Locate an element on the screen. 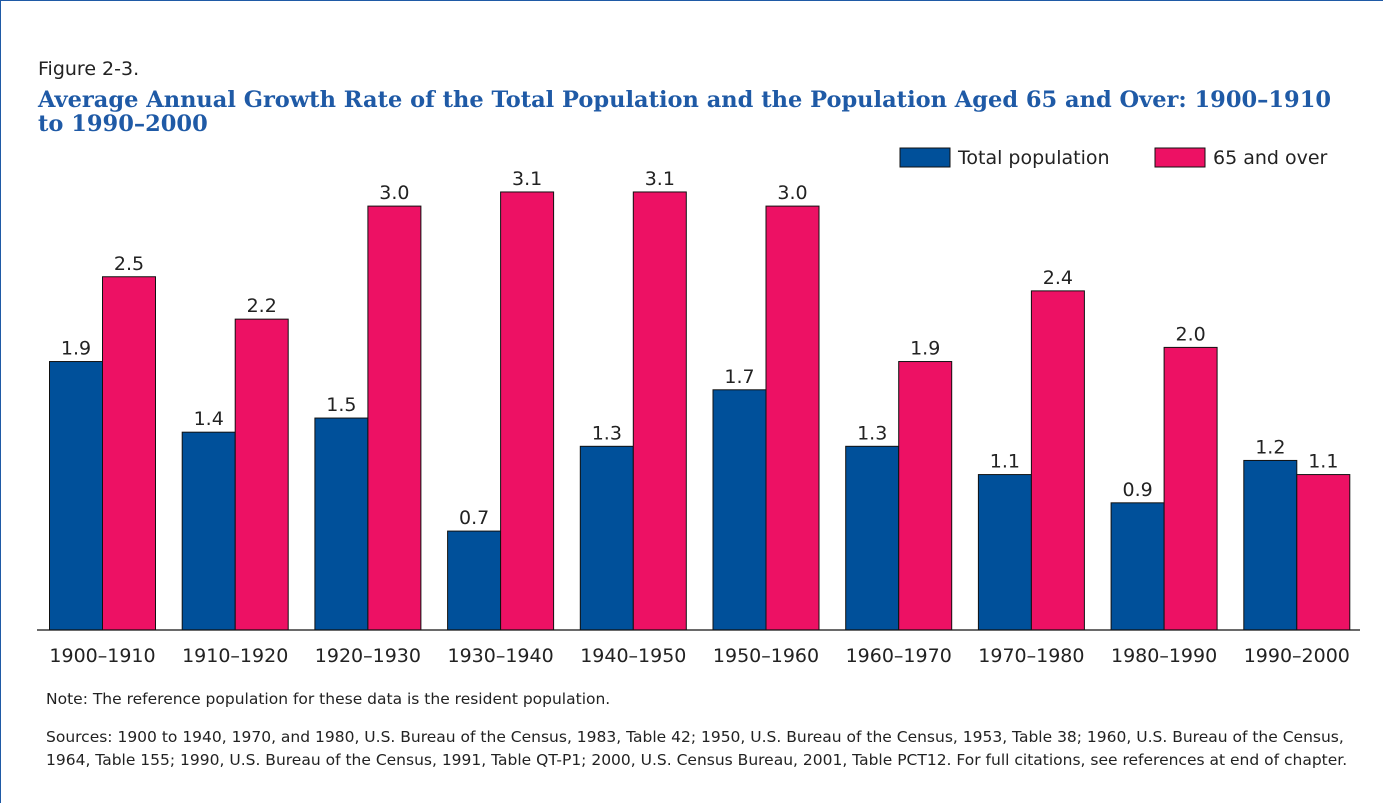 Image resolution: width=1385 pixels, height=805 pixels. legend-label: Total population is located at coordinates (1033, 158).